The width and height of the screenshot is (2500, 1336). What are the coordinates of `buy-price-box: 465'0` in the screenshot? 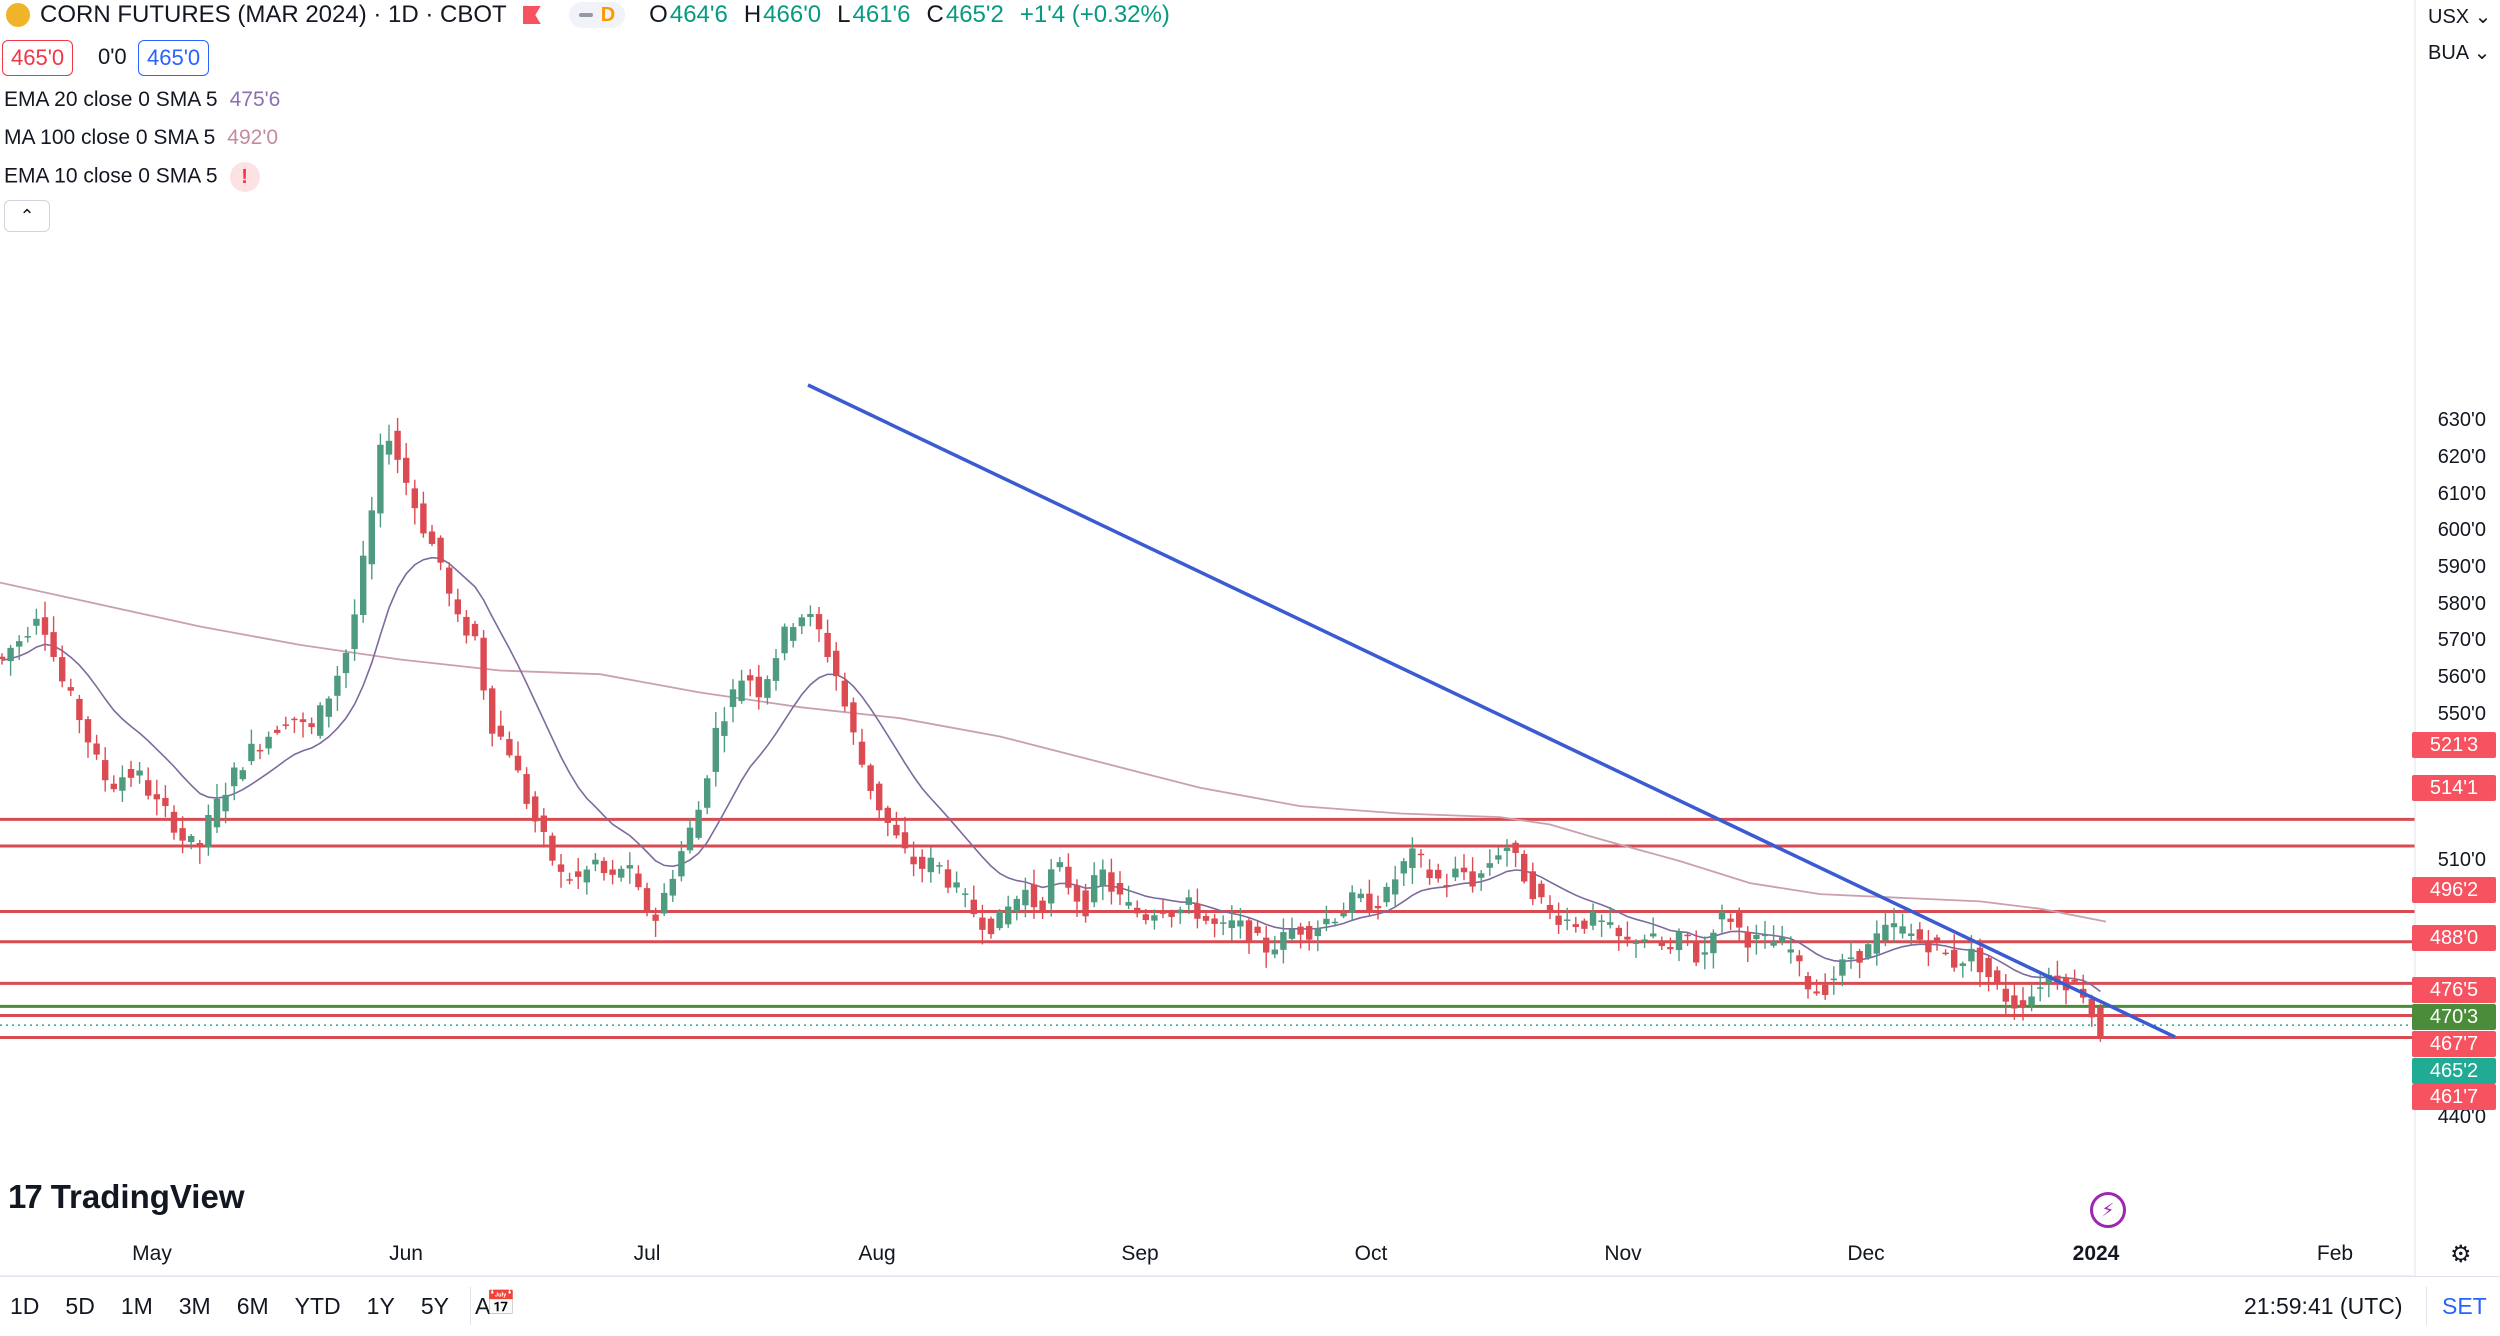 It's located at (174, 58).